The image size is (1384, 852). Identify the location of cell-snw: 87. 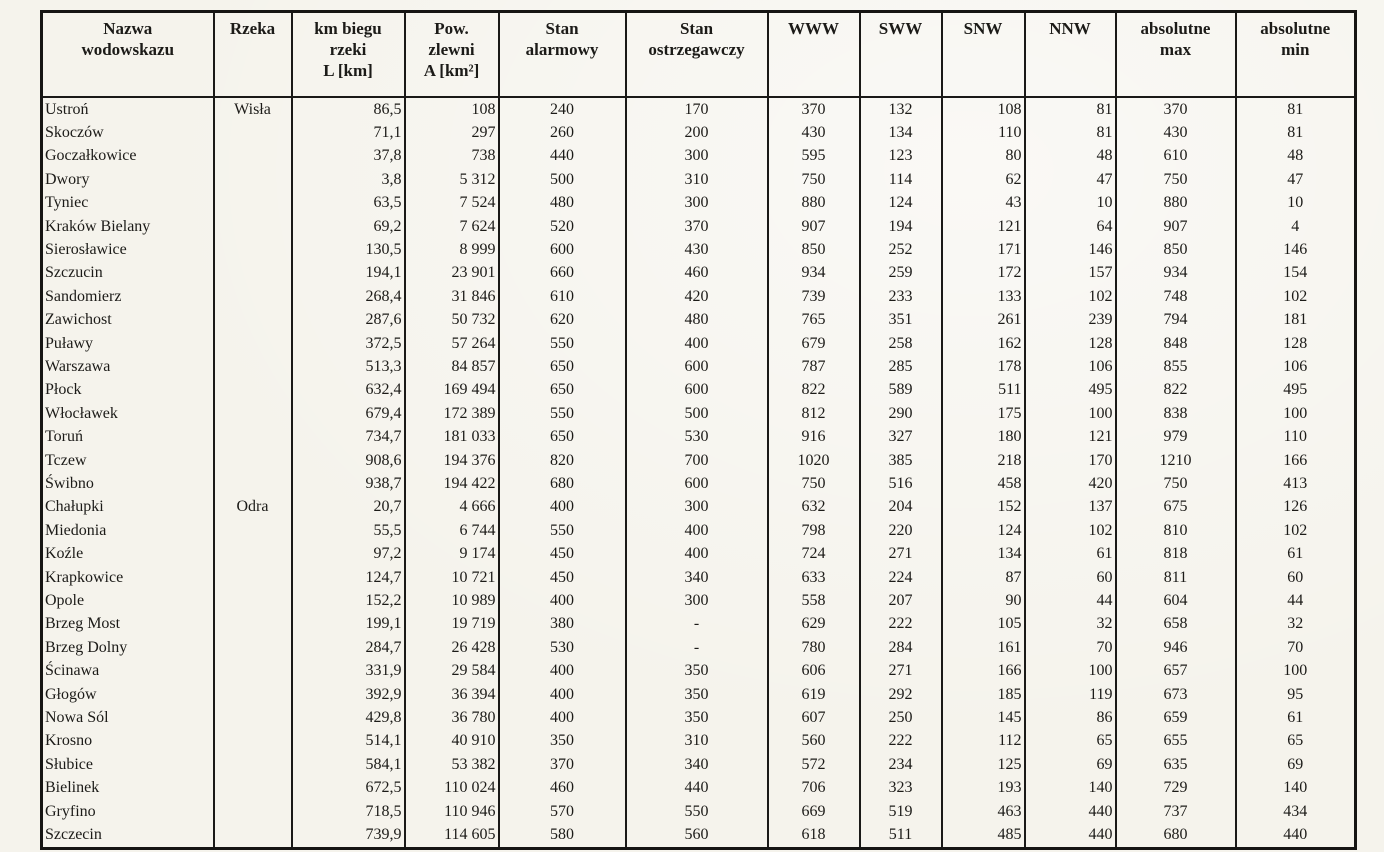
(982, 577).